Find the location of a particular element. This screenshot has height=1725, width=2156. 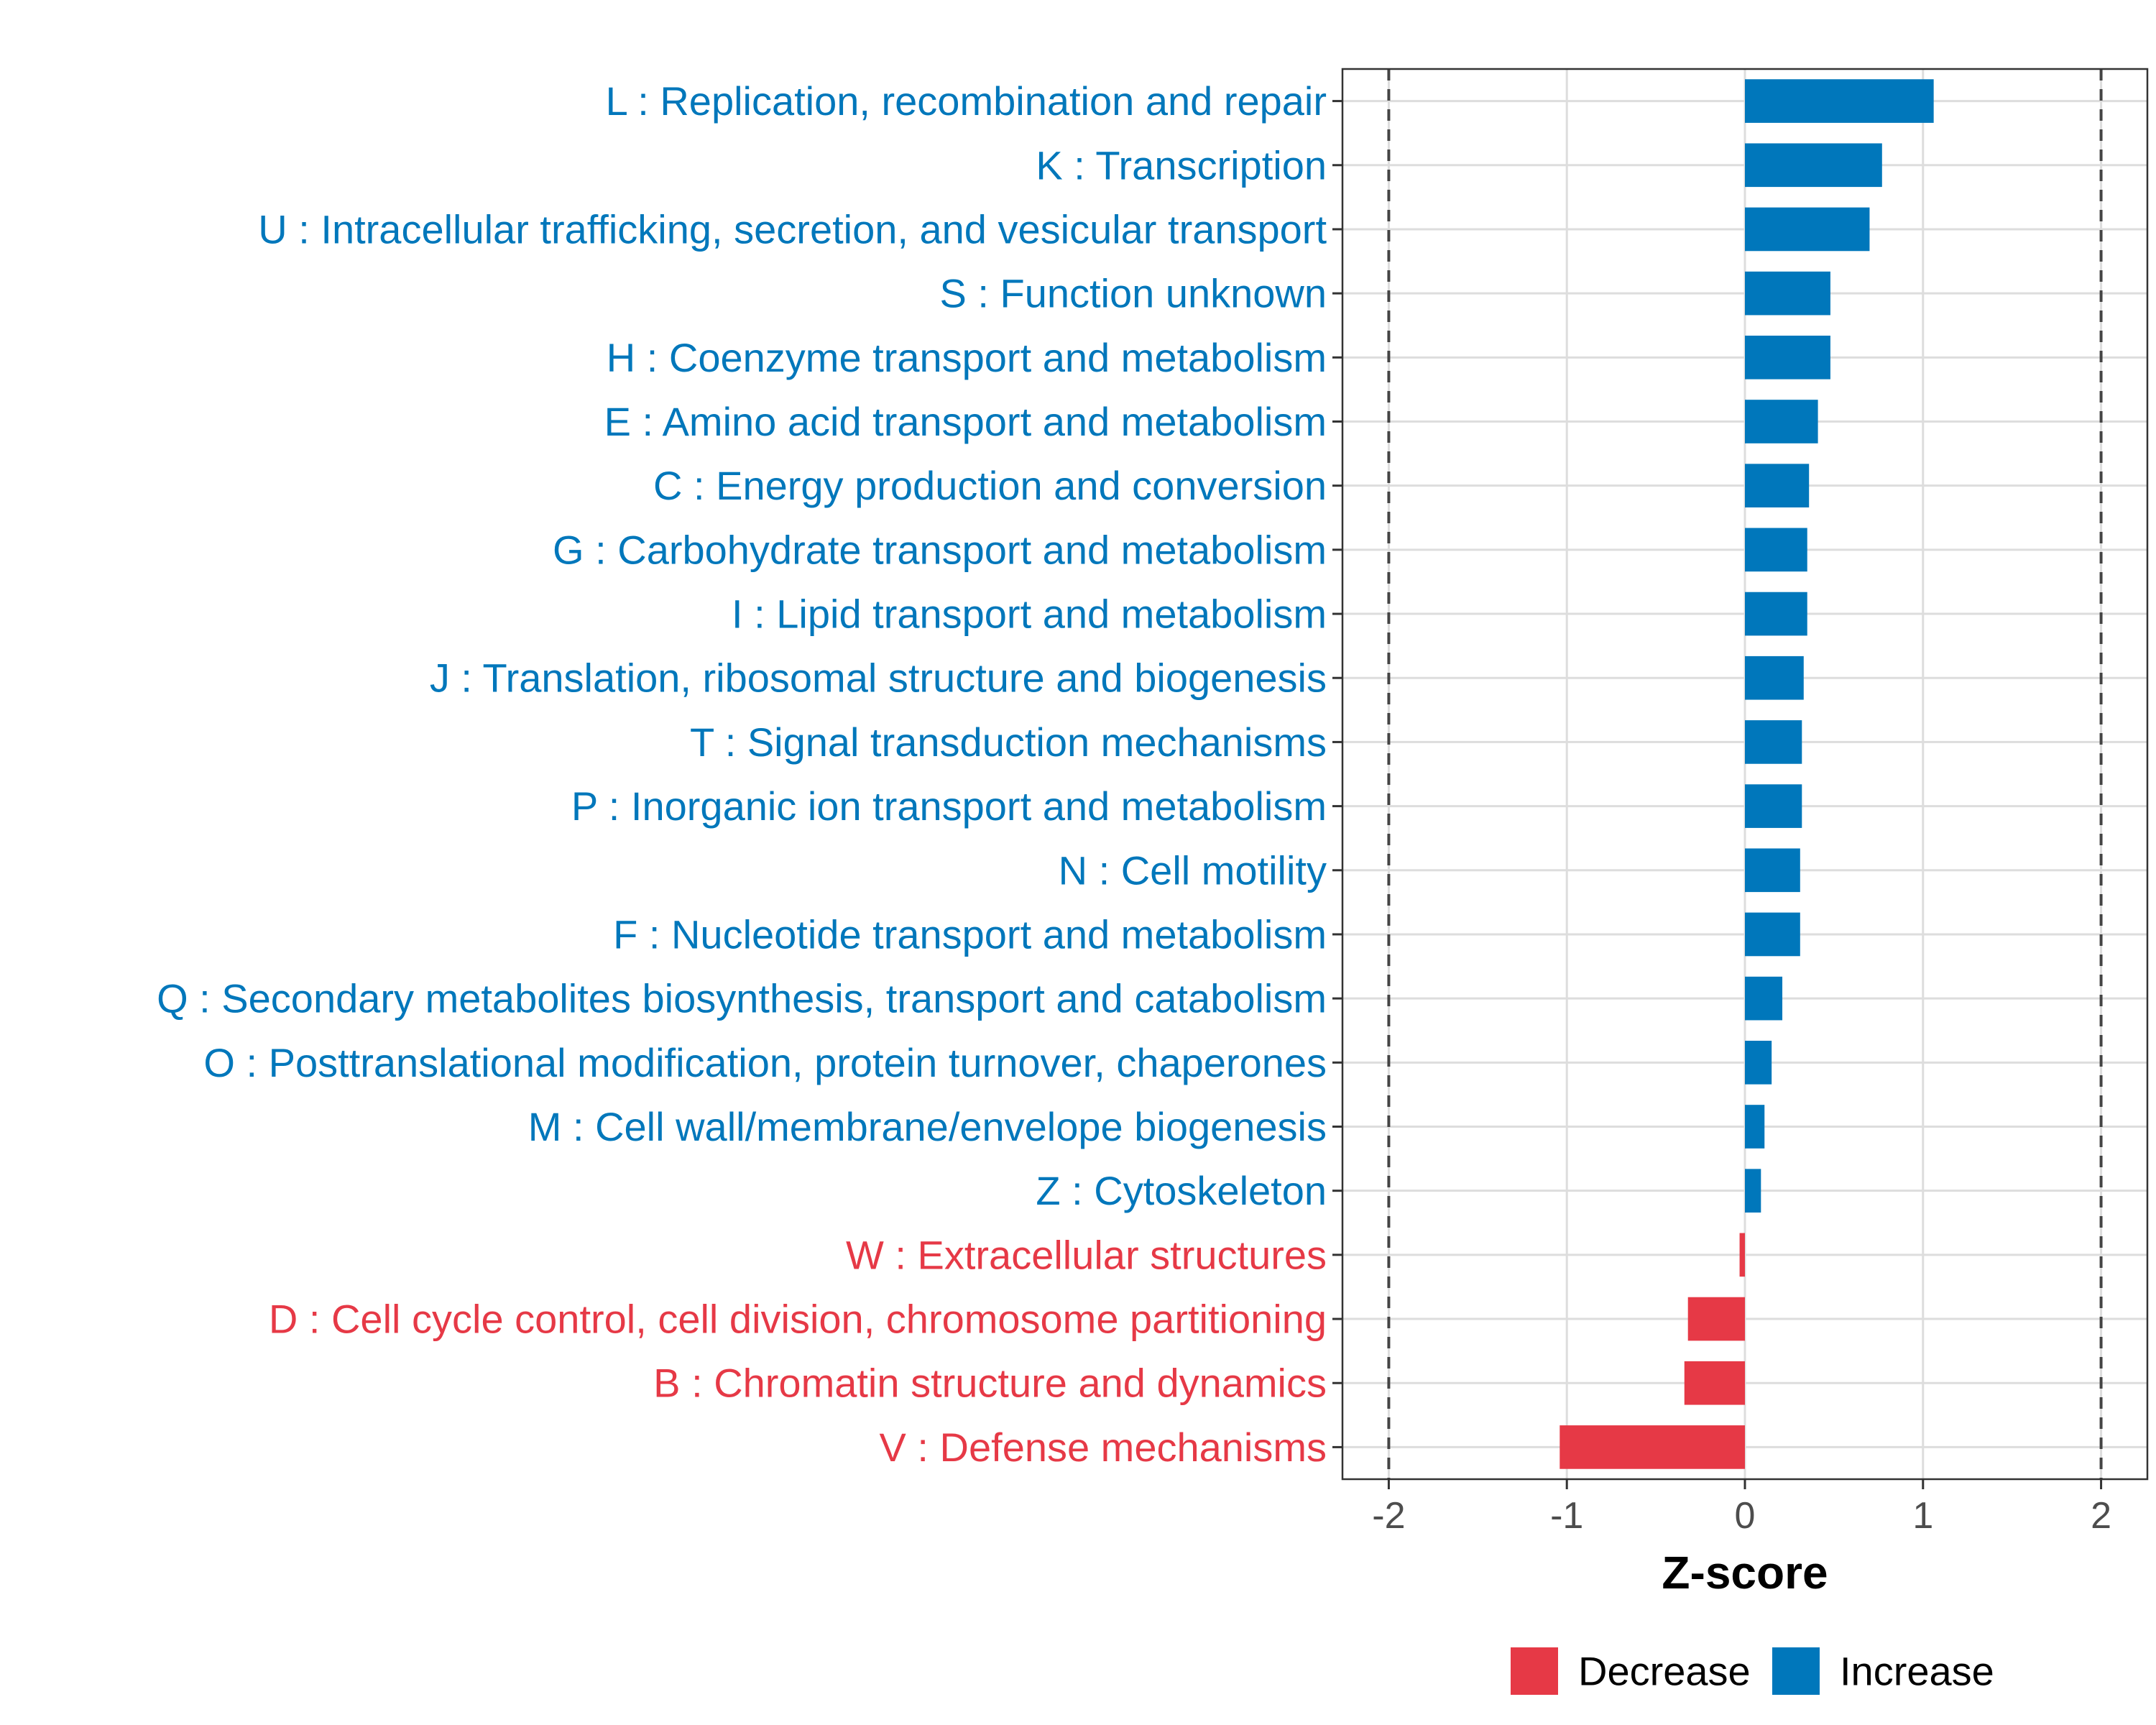

category-label: T : Signal transduction mechanisms is located at coordinates (1008, 742).